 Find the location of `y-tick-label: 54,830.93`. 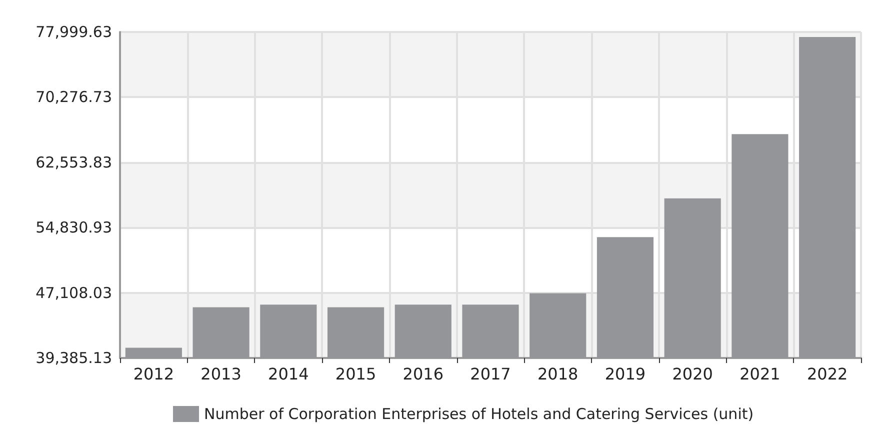

y-tick-label: 54,830.93 is located at coordinates (74, 227).